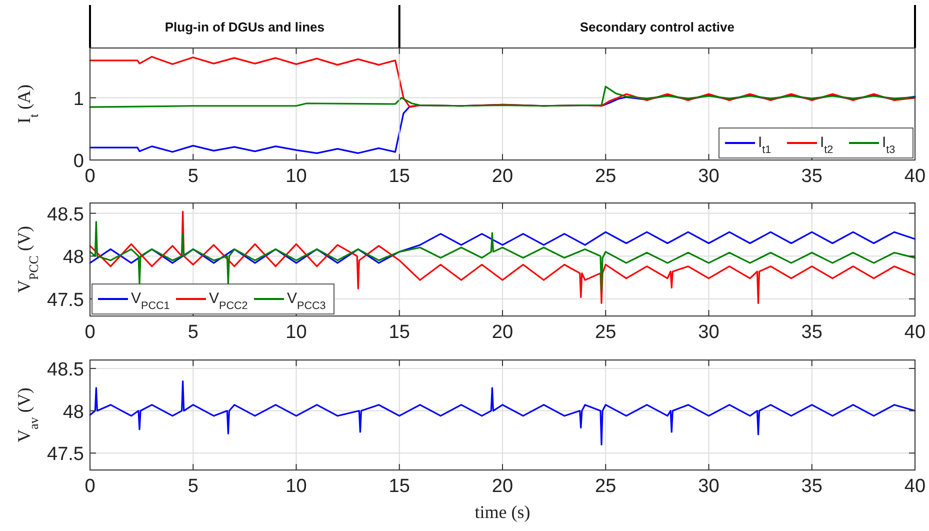  Describe the element at coordinates (889, 145) in the screenshot. I see `legend-label: I$_{t3}$` at that location.